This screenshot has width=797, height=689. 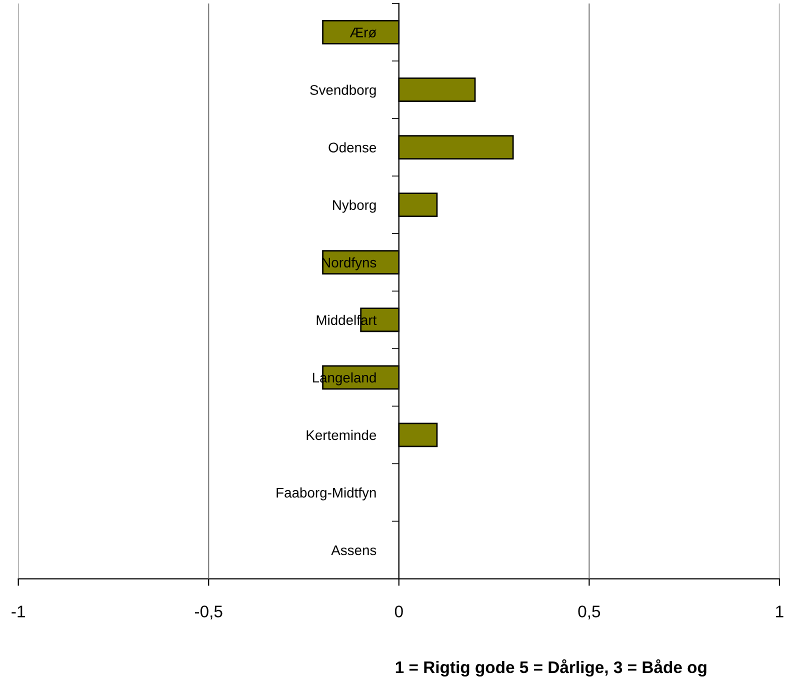 What do you see at coordinates (343, 91) in the screenshot?
I see `y-tick-label: Svendborg` at bounding box center [343, 91].